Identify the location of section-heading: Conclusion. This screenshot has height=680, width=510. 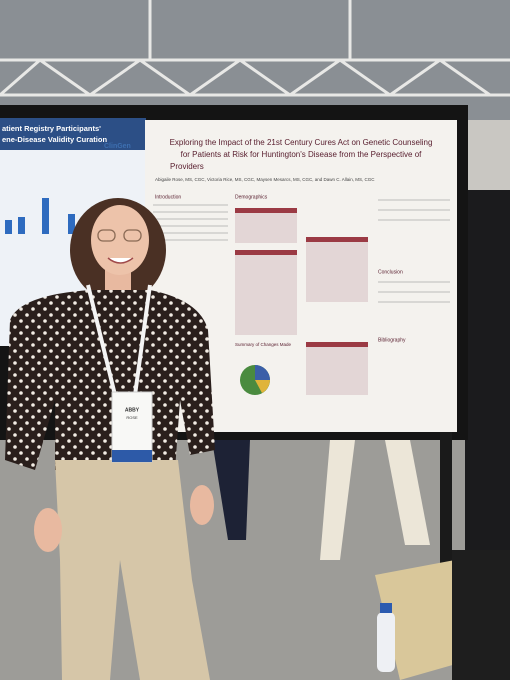
(390, 272).